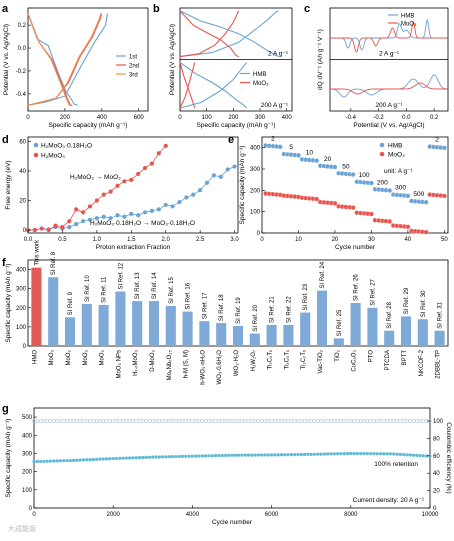 This screenshot has height=541, width=454. Describe the element at coordinates (400, 188) in the screenshot. I see `rate-label: 300` at that location.